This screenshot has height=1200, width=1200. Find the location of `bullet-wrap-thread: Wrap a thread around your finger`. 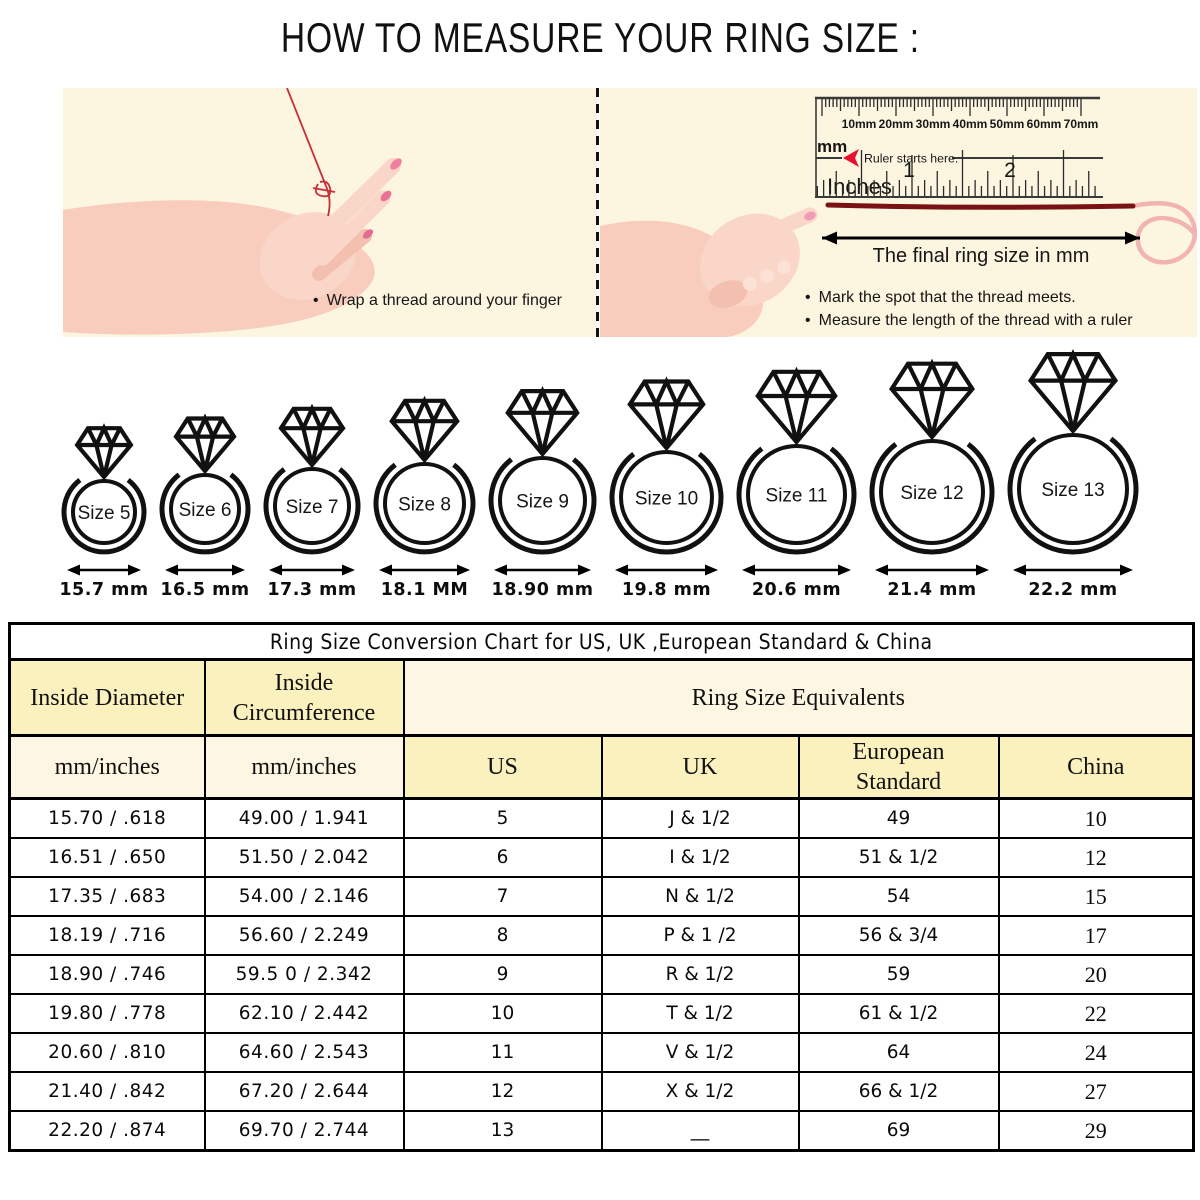

bullet-wrap-thread: Wrap a thread around your finger is located at coordinates (437, 300).